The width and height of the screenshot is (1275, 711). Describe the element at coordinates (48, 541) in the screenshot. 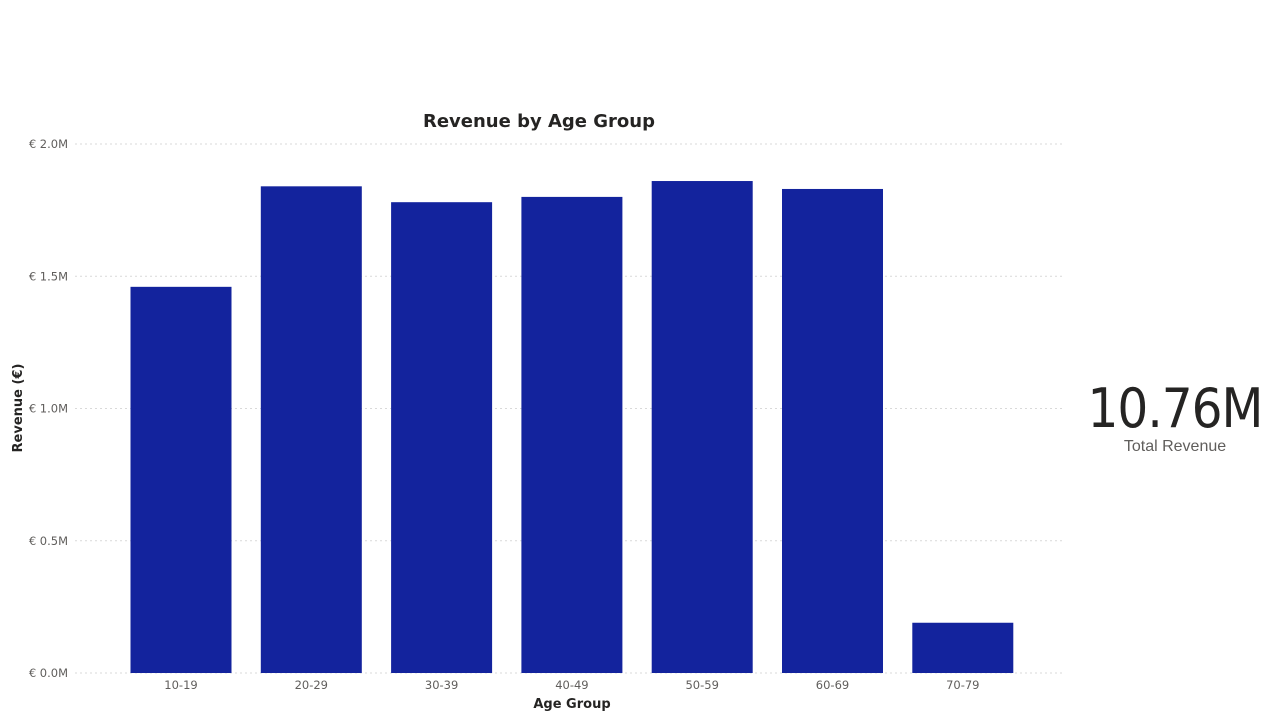

I see `y-tick-label: € 0.5M` at that location.